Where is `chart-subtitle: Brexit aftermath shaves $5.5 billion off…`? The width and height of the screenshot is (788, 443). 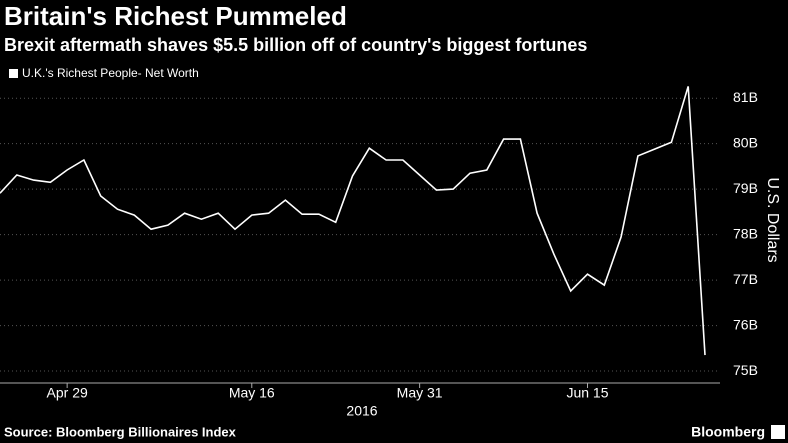 chart-subtitle: Brexit aftermath shaves $5.5 billion off… is located at coordinates (295, 45).